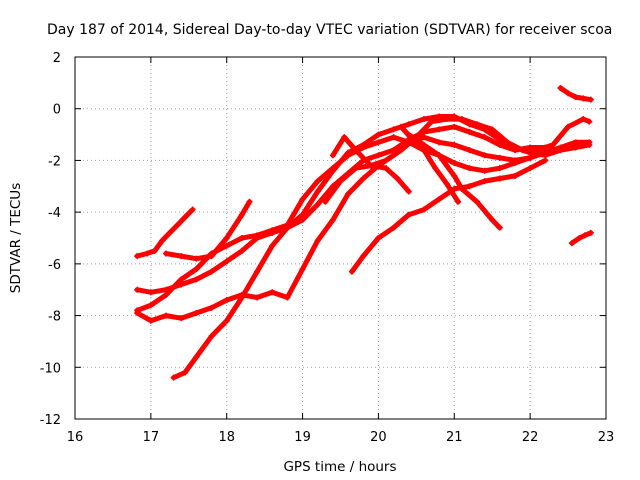  Describe the element at coordinates (378, 437) in the screenshot. I see `x-tick-label: 20` at that location.